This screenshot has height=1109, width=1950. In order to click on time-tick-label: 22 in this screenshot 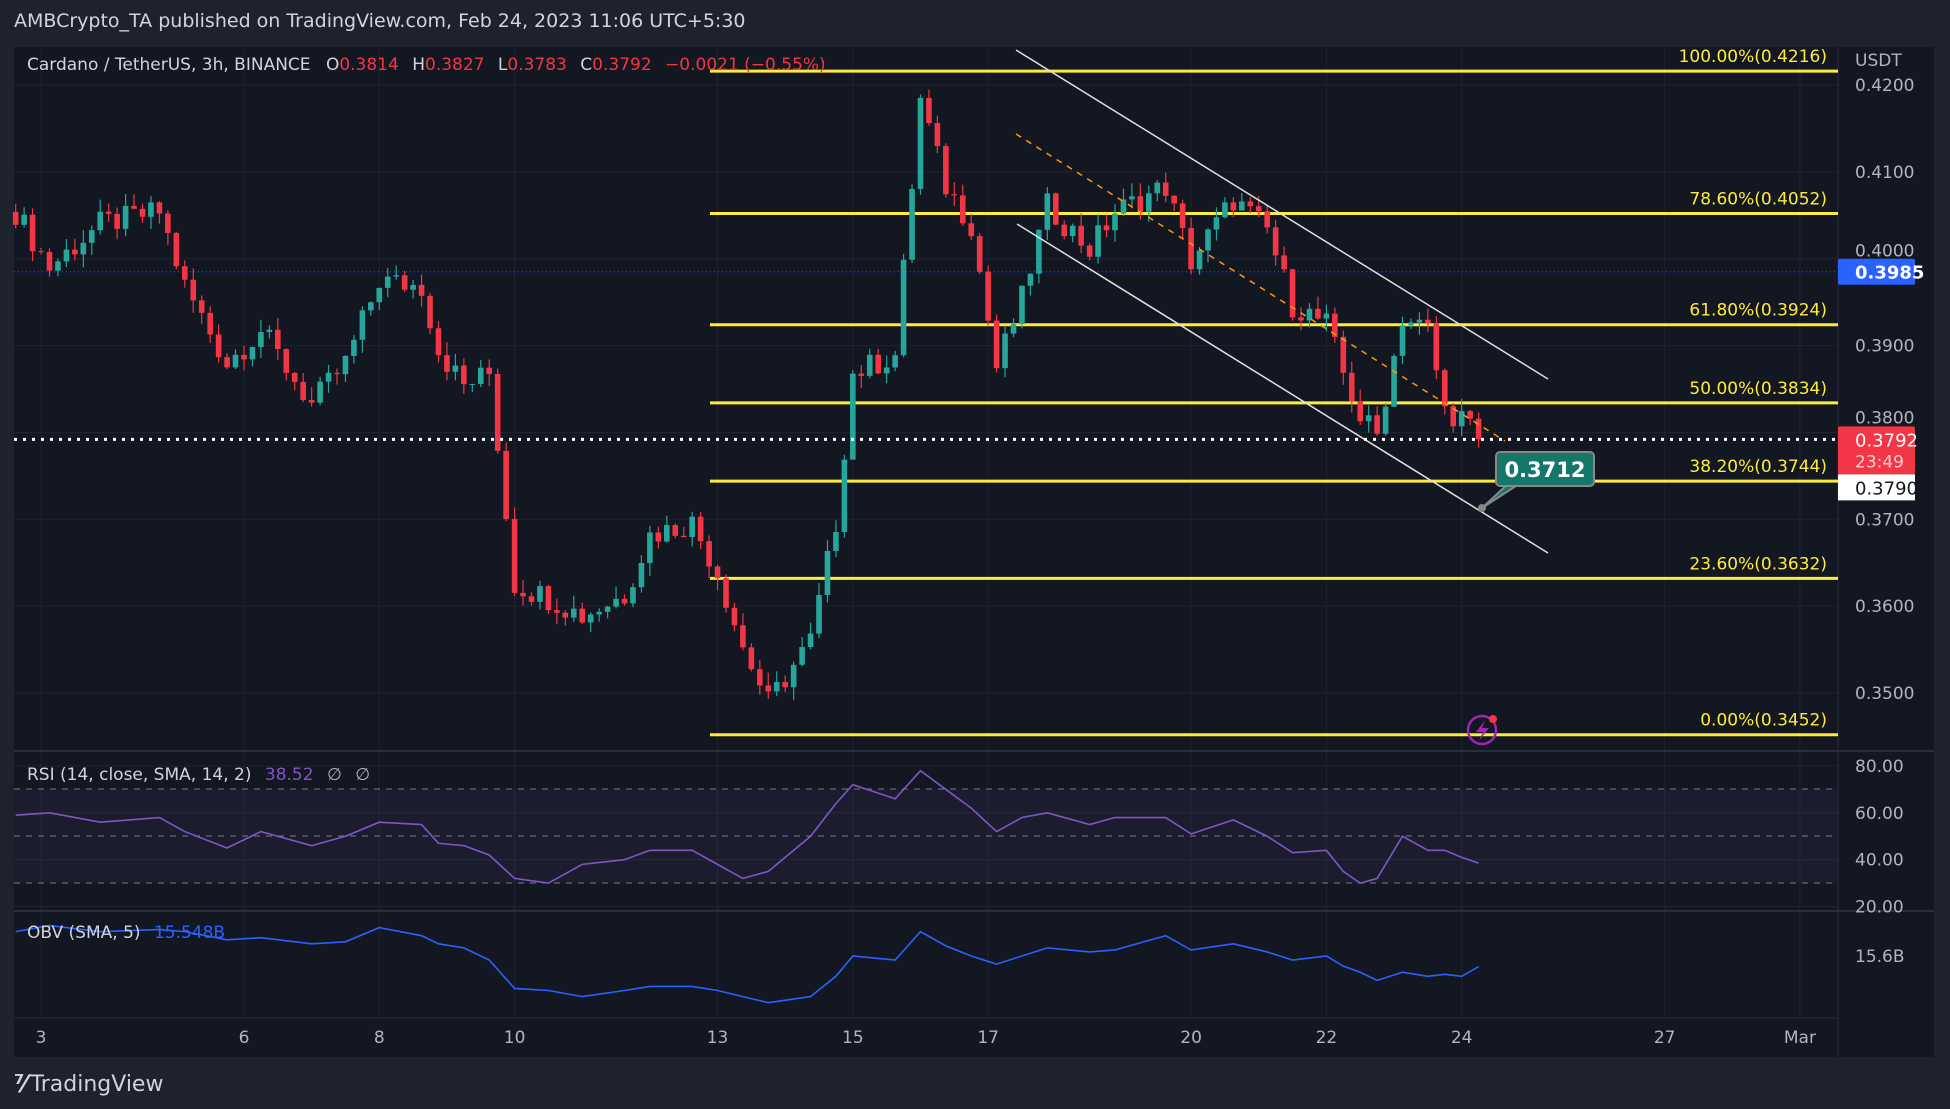, I will do `click(1327, 1038)`.